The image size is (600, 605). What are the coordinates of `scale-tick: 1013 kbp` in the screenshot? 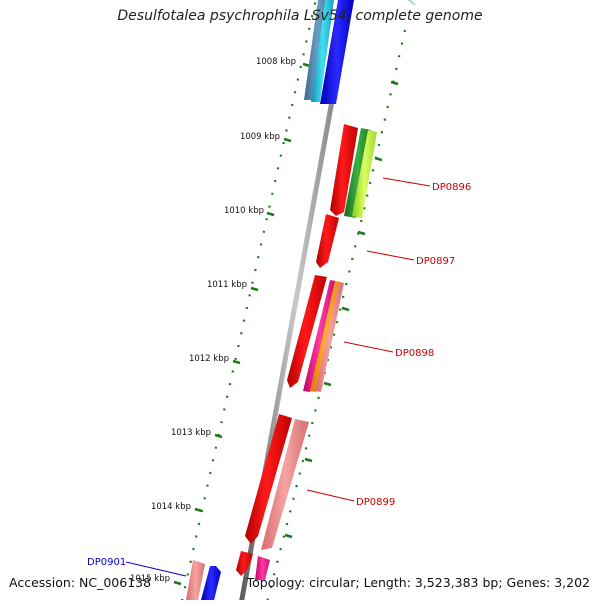 It's located at (197, 433).